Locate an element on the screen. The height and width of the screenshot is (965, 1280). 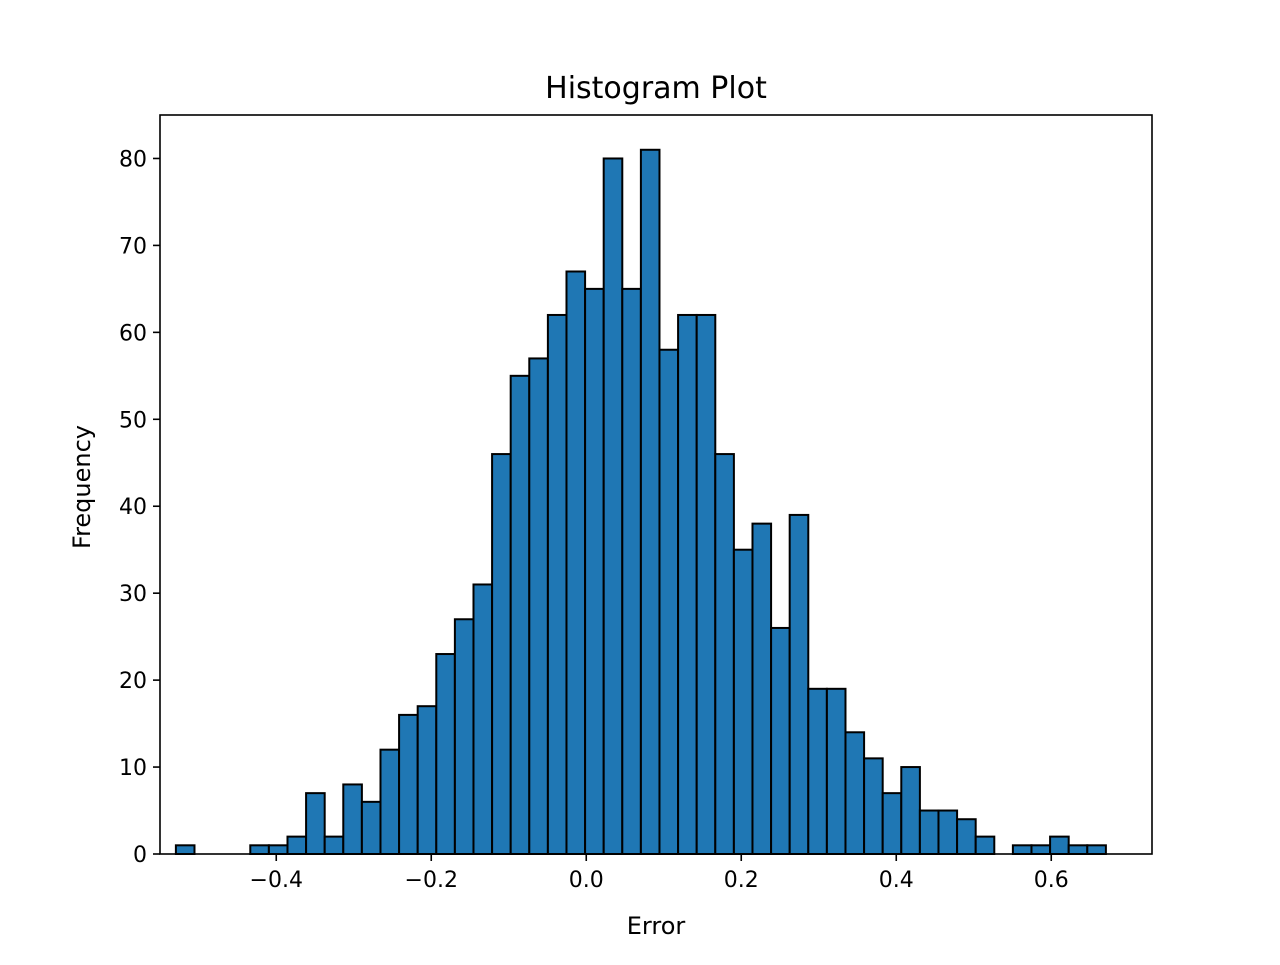
x-axis-label: Error is located at coordinates (656, 926).